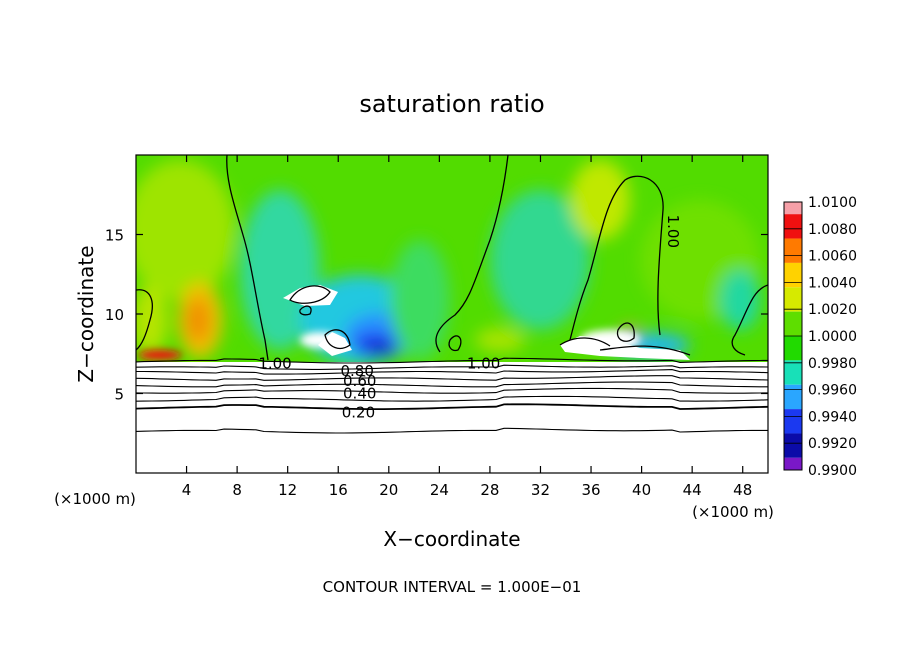  I want to click on x-tick-label: 48, so click(742, 490).